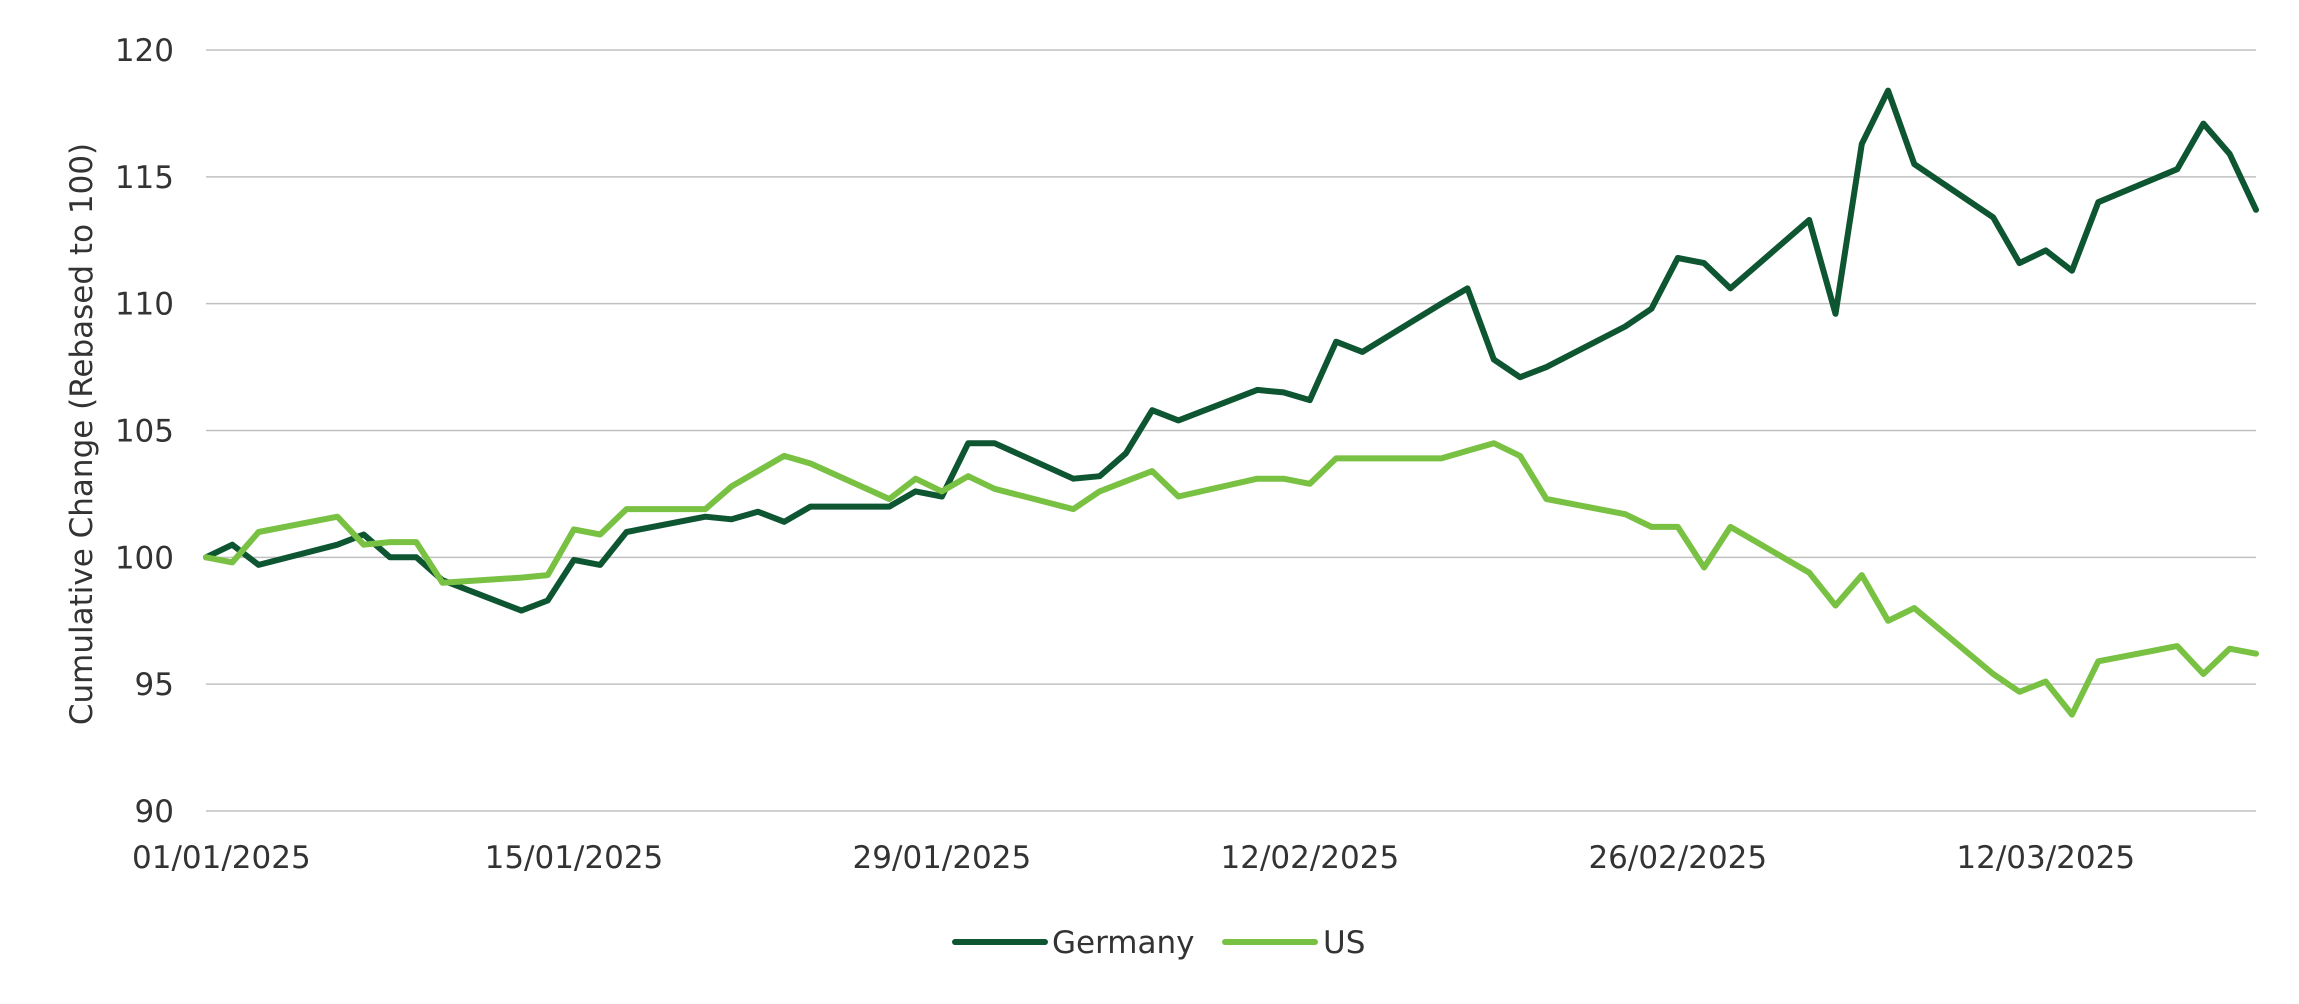 The width and height of the screenshot is (2299, 1004). I want to click on legend-label: US, so click(1344, 943).